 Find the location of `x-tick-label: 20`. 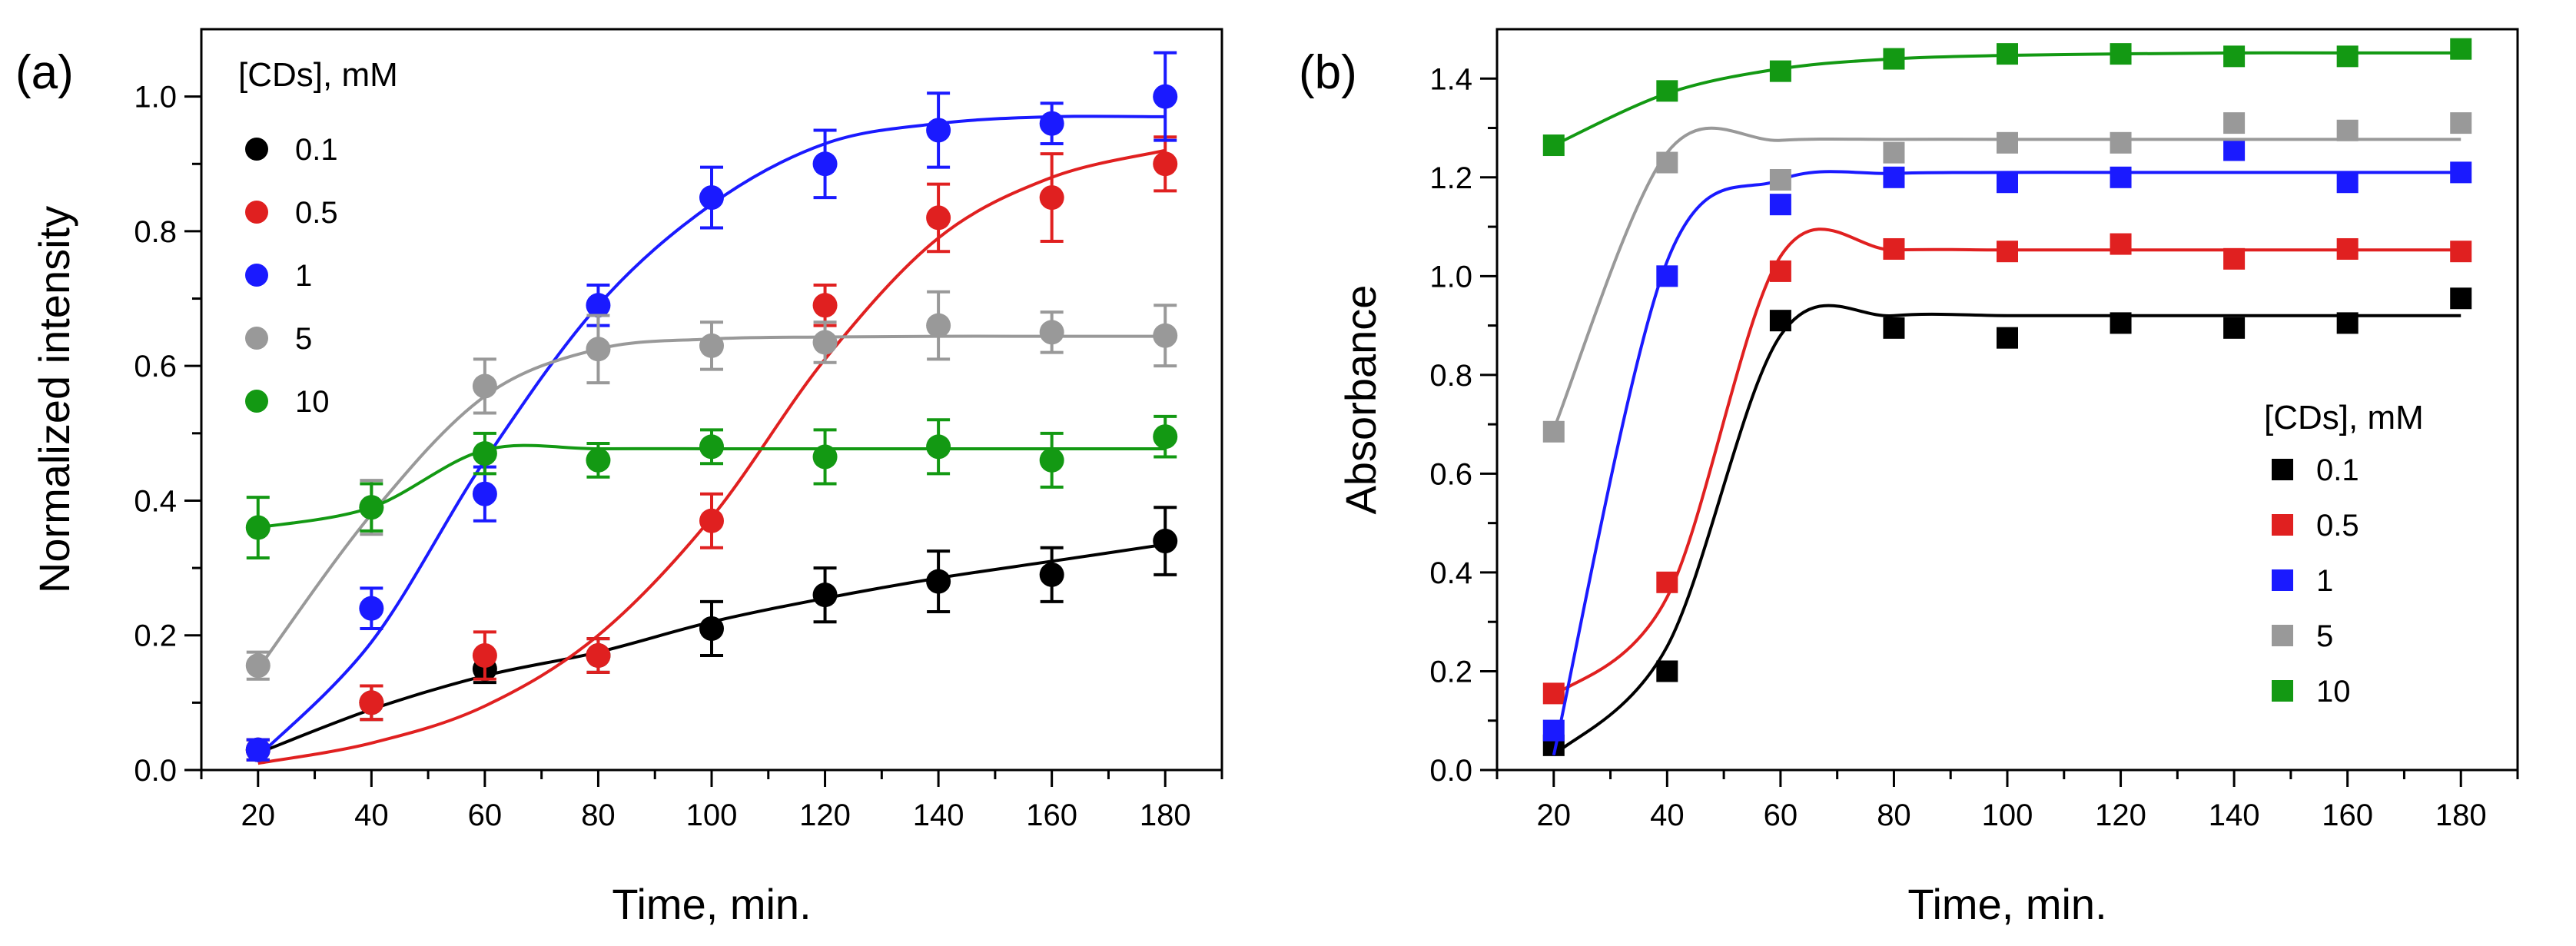

x-tick-label: 20 is located at coordinates (258, 815).